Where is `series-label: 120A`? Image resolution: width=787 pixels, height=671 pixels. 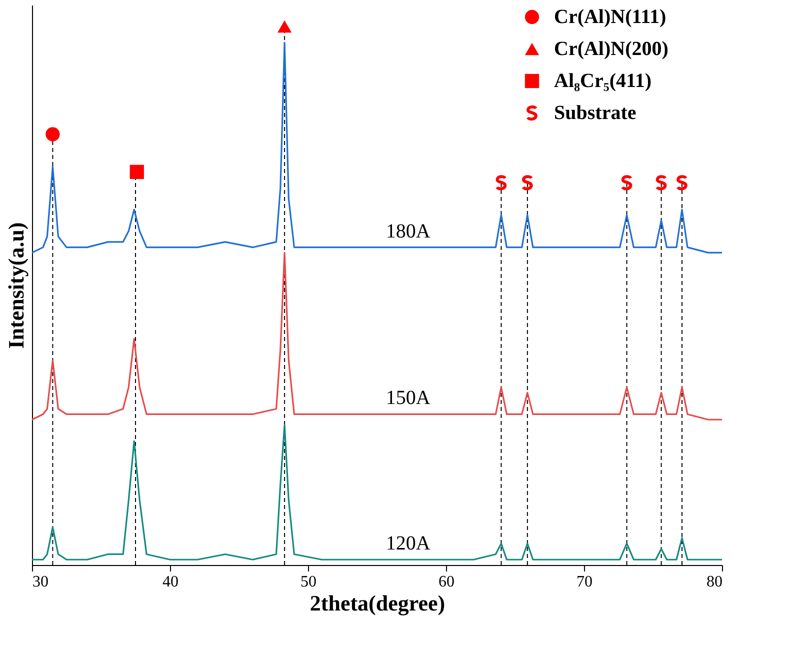 series-label: 120A is located at coordinates (408, 543).